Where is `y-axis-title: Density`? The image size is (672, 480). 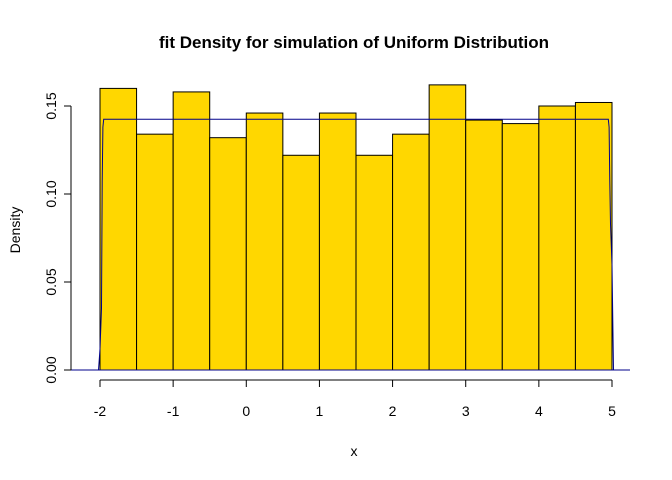 y-axis-title: Density is located at coordinates (15, 230).